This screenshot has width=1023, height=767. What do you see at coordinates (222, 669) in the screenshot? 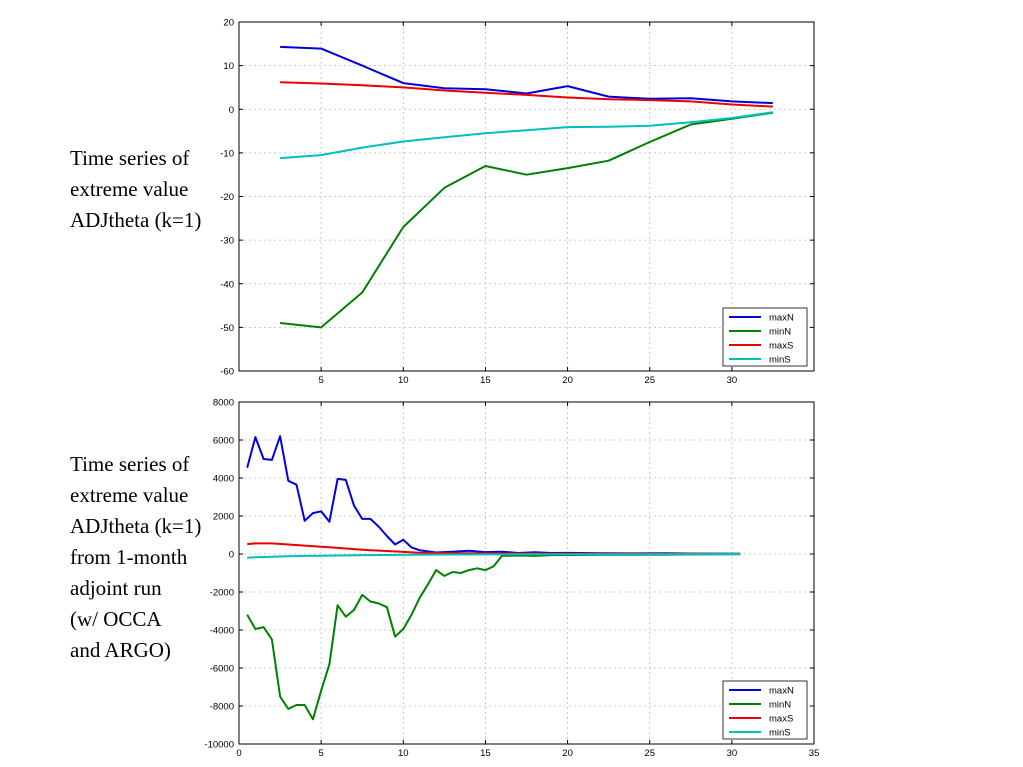
I see `y-tick-label: -6000` at bounding box center [222, 669].